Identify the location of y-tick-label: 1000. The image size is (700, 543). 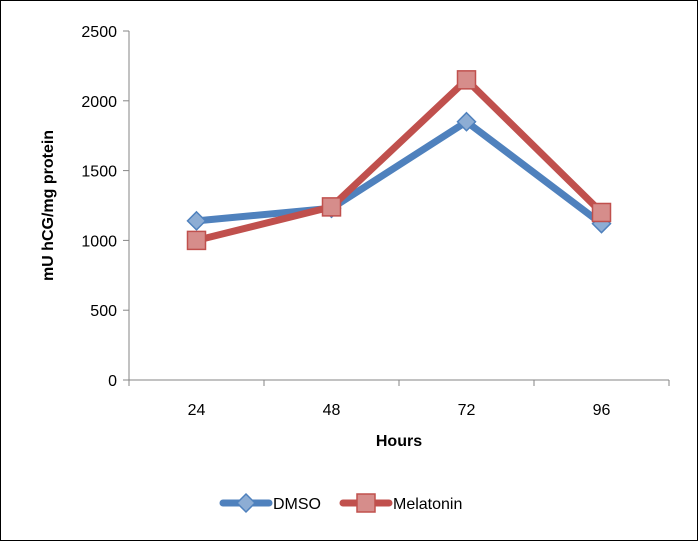
(99, 241).